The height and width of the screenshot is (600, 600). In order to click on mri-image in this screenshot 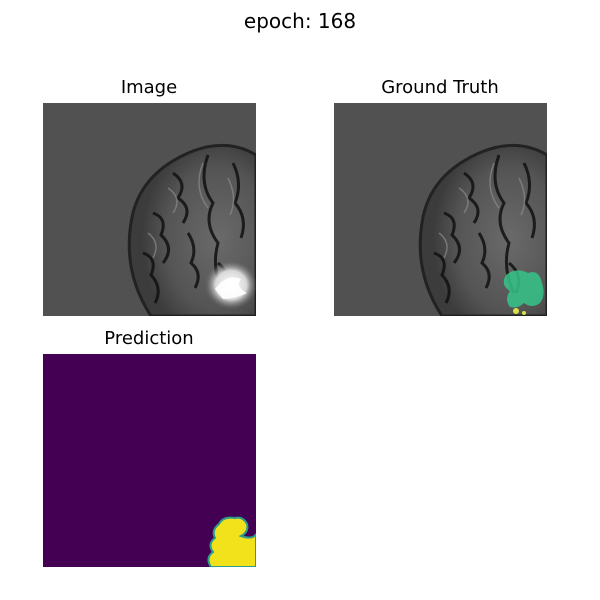, I will do `click(149, 209)`.